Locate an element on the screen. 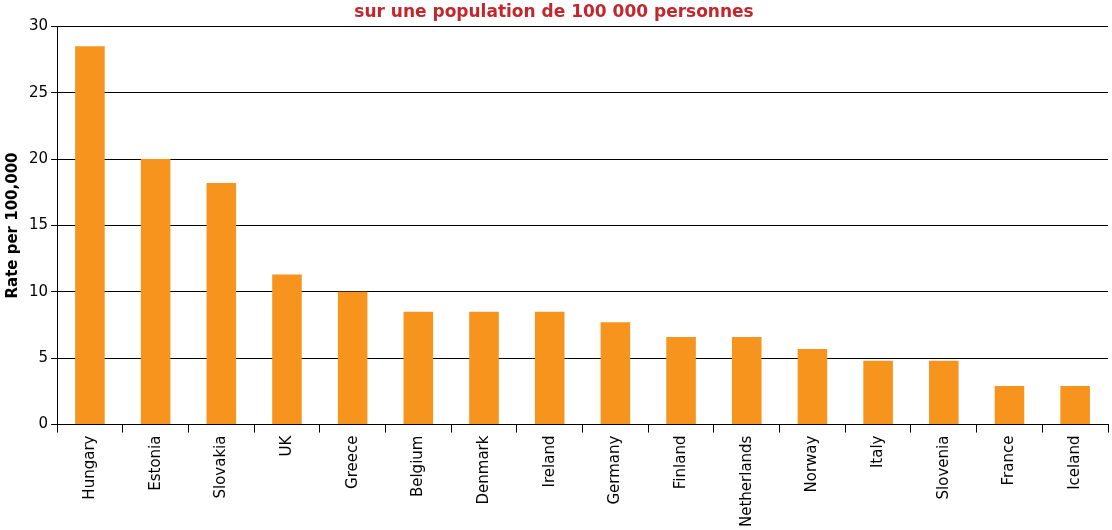 This screenshot has height=530, width=1112. y-tick-label: 5 is located at coordinates (43, 357).